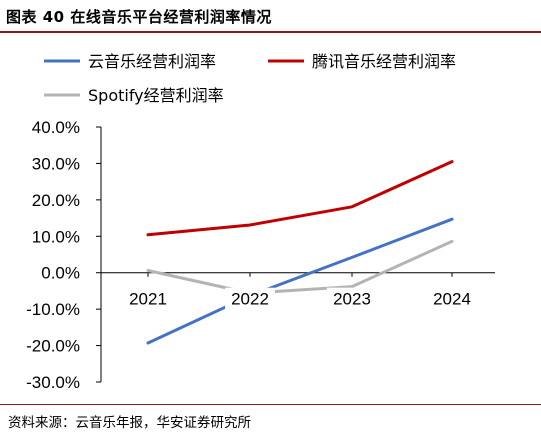 The width and height of the screenshot is (541, 437). What do you see at coordinates (250, 78) in the screenshot?
I see `legend: 云音乐经营利润率 腾讯音乐经营利润率 Spotify经营利润率` at bounding box center [250, 78].